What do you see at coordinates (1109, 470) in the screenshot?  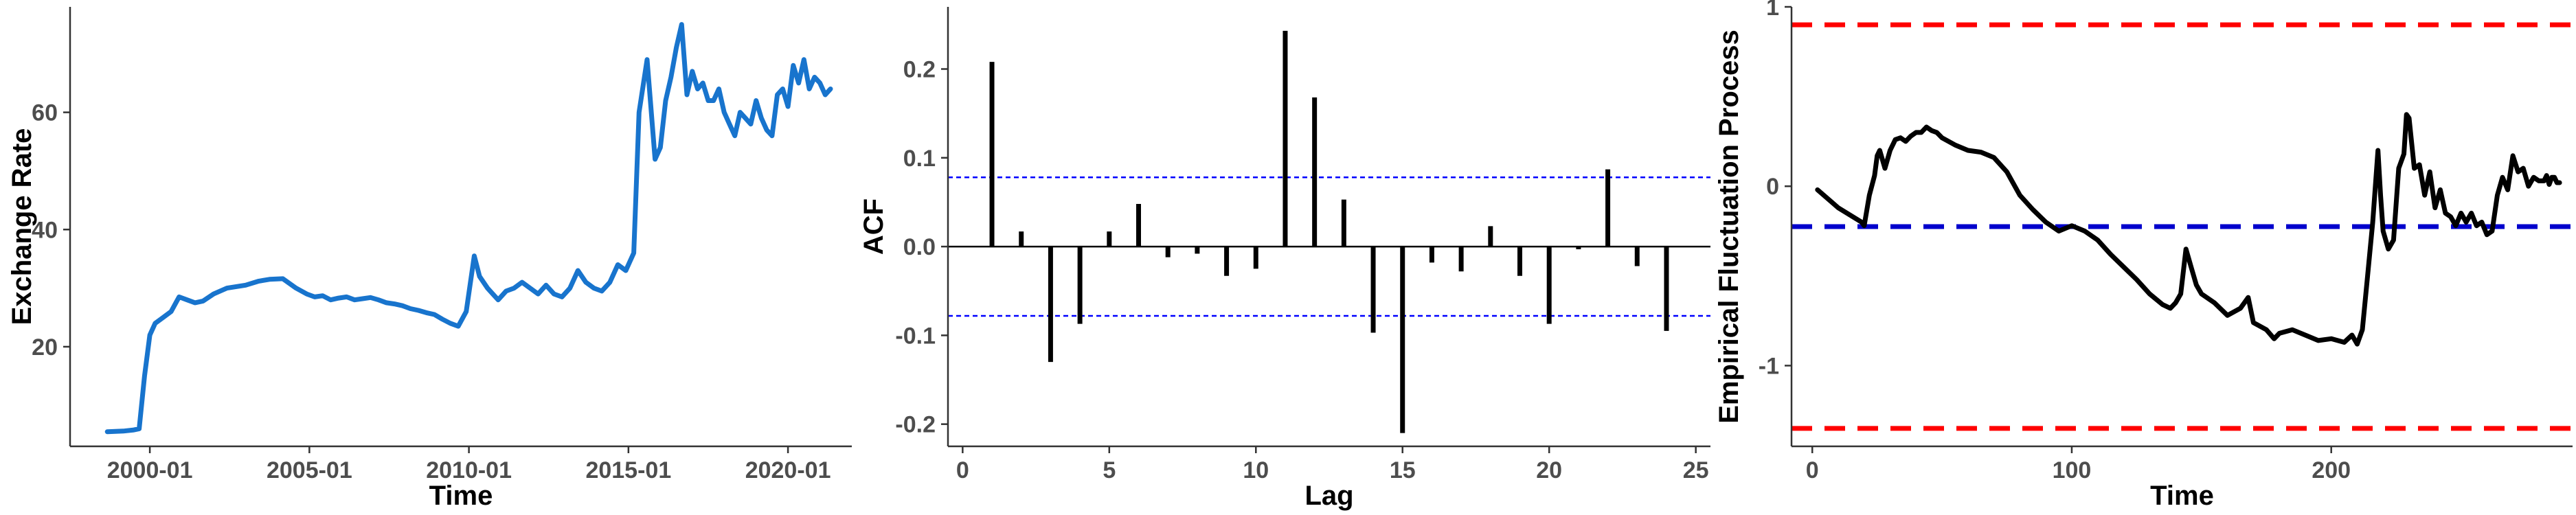 I see `x-tick-label: 5` at bounding box center [1109, 470].